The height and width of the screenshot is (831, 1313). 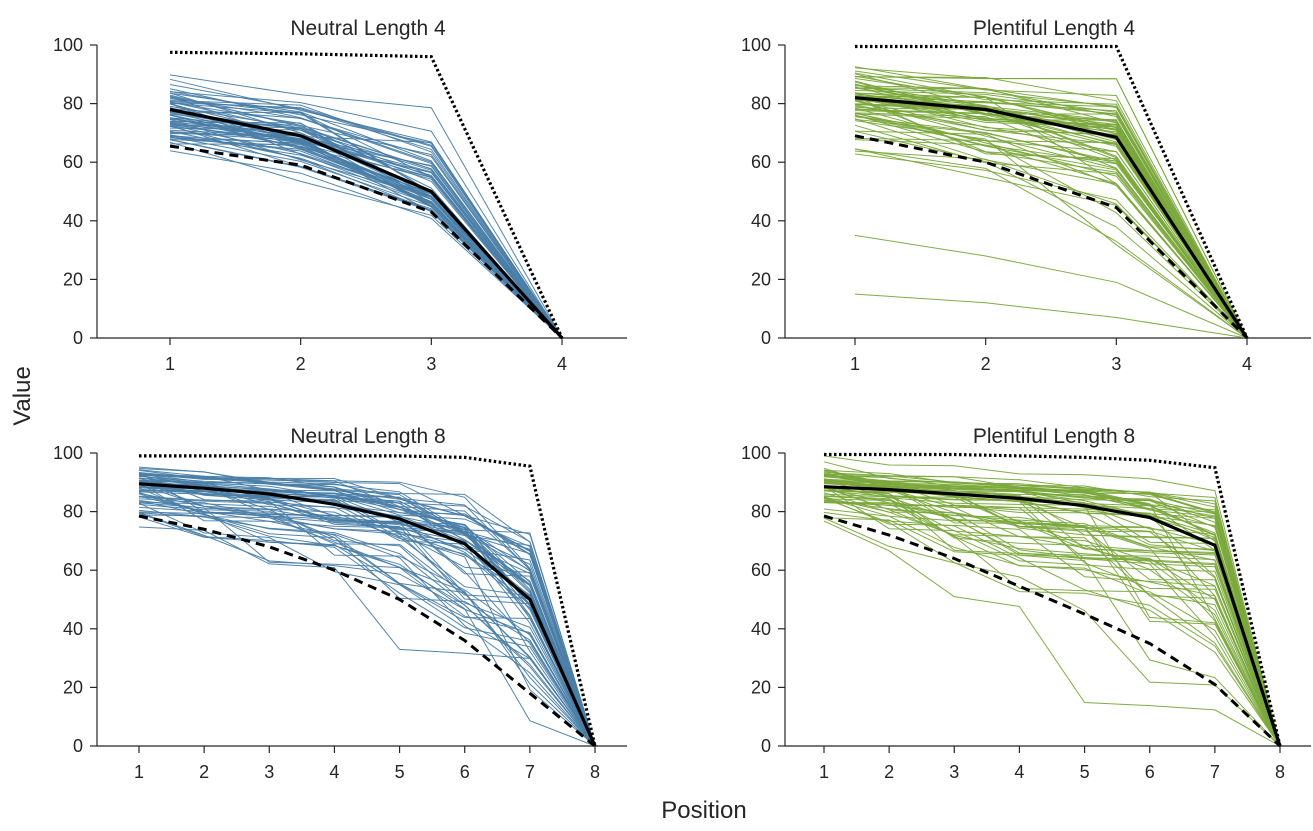 What do you see at coordinates (1054, 28) in the screenshot?
I see `panel-title: Plentiful Length 4` at bounding box center [1054, 28].